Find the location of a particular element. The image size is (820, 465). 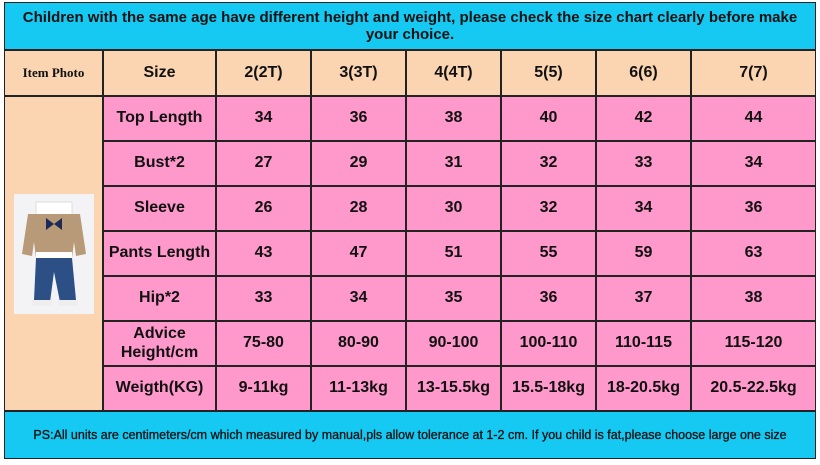

row-label: Sleeve is located at coordinates (159, 208).